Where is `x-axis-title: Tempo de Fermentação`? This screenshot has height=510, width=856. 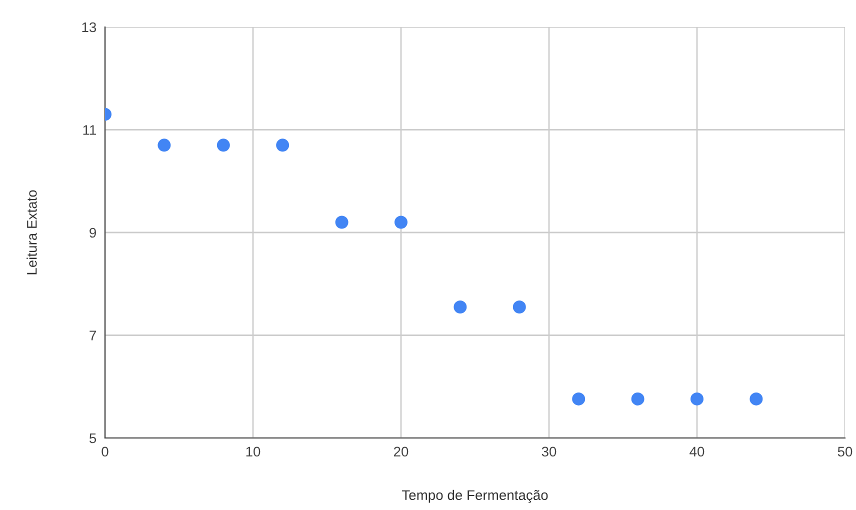
x-axis-title: Tempo de Fermentação is located at coordinates (475, 496).